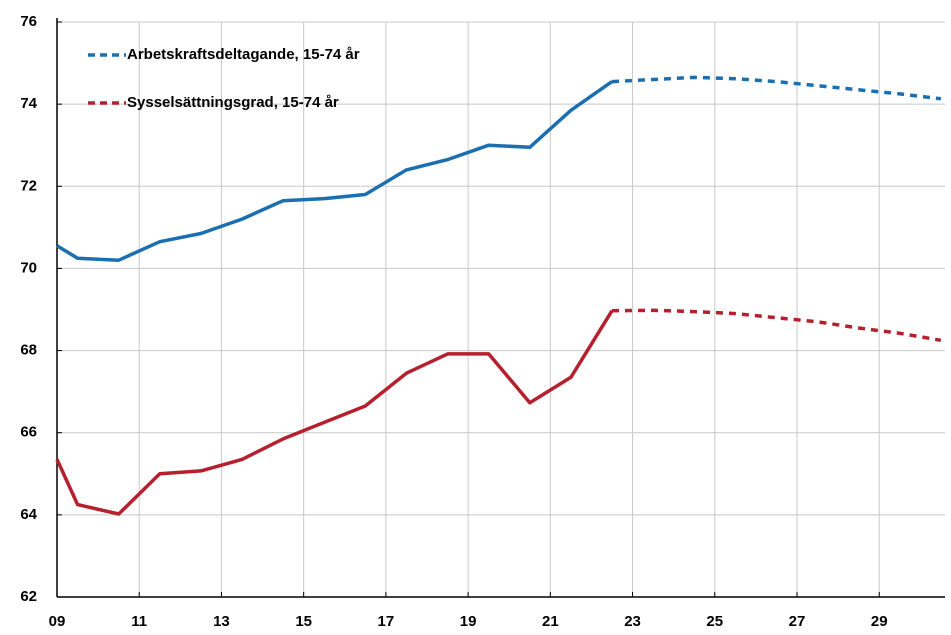  What do you see at coordinates (233, 102) in the screenshot?
I see `legend-label: Sysselsättningsgrad, 15-74 år` at bounding box center [233, 102].